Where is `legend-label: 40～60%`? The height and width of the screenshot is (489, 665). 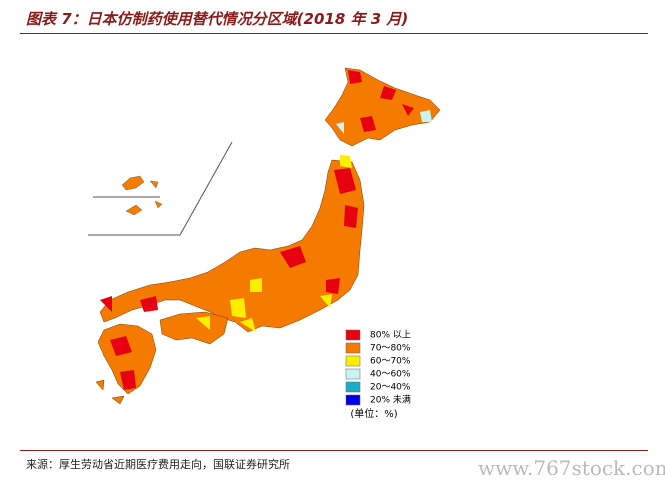 legend-label: 40～60% is located at coordinates (390, 375).